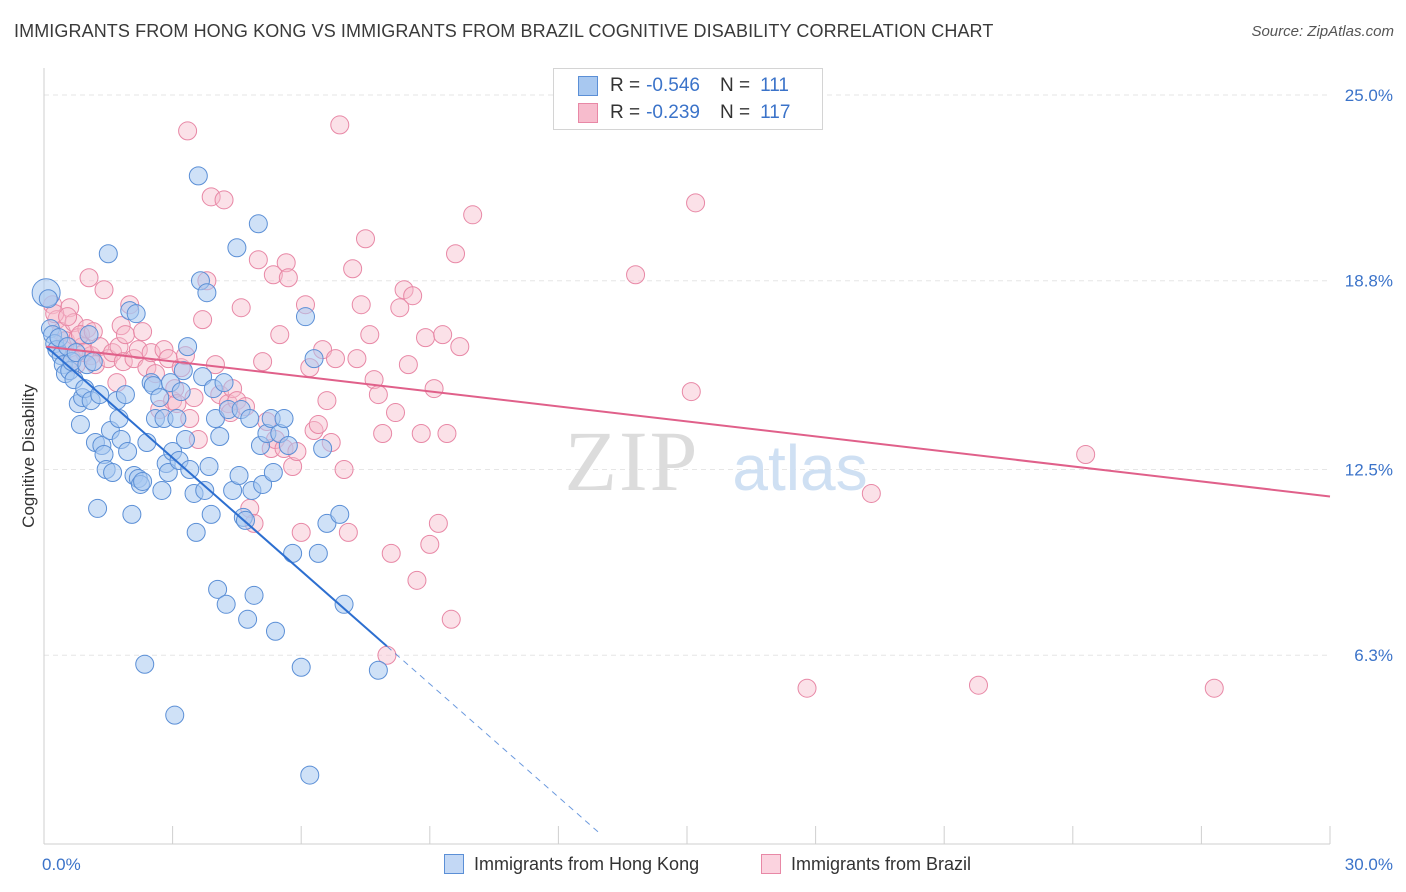 The height and width of the screenshot is (892, 1406). Describe the element at coordinates (494, 740) in the screenshot. I see `hong-kong-trend-extension` at that location.